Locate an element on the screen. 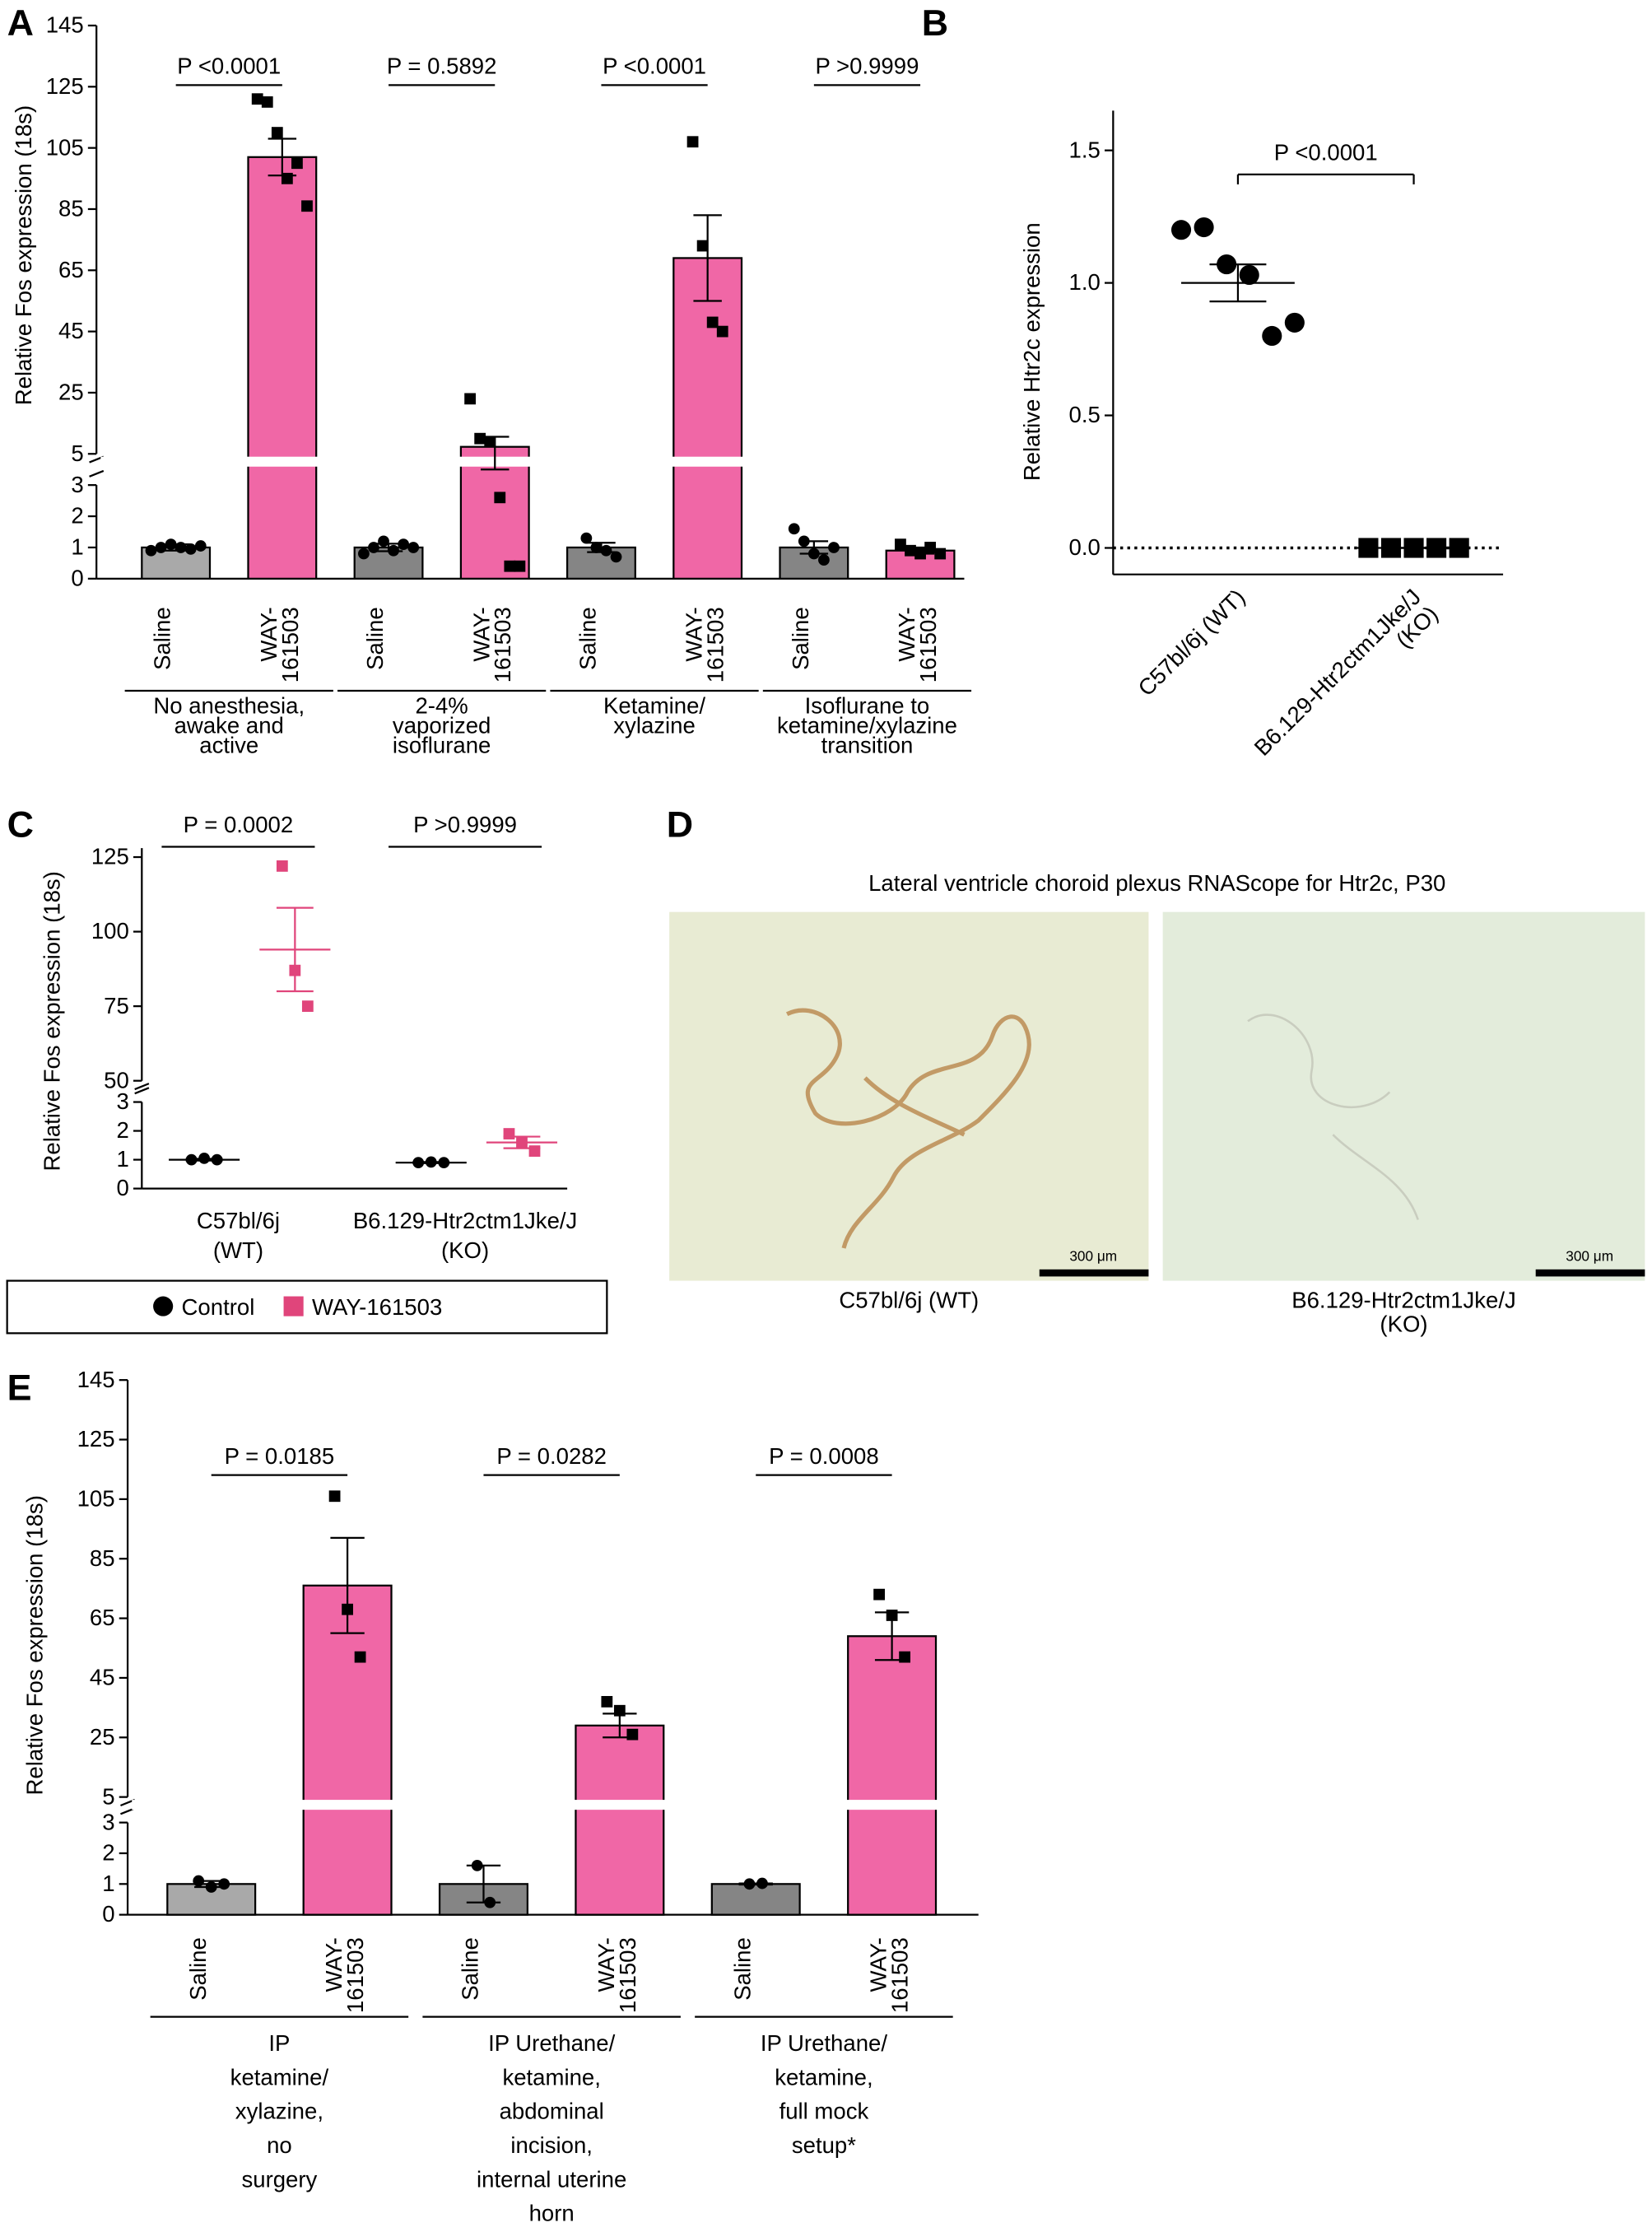 The height and width of the screenshot is (2232, 1652). y-tick-label: 85 is located at coordinates (71, 208).